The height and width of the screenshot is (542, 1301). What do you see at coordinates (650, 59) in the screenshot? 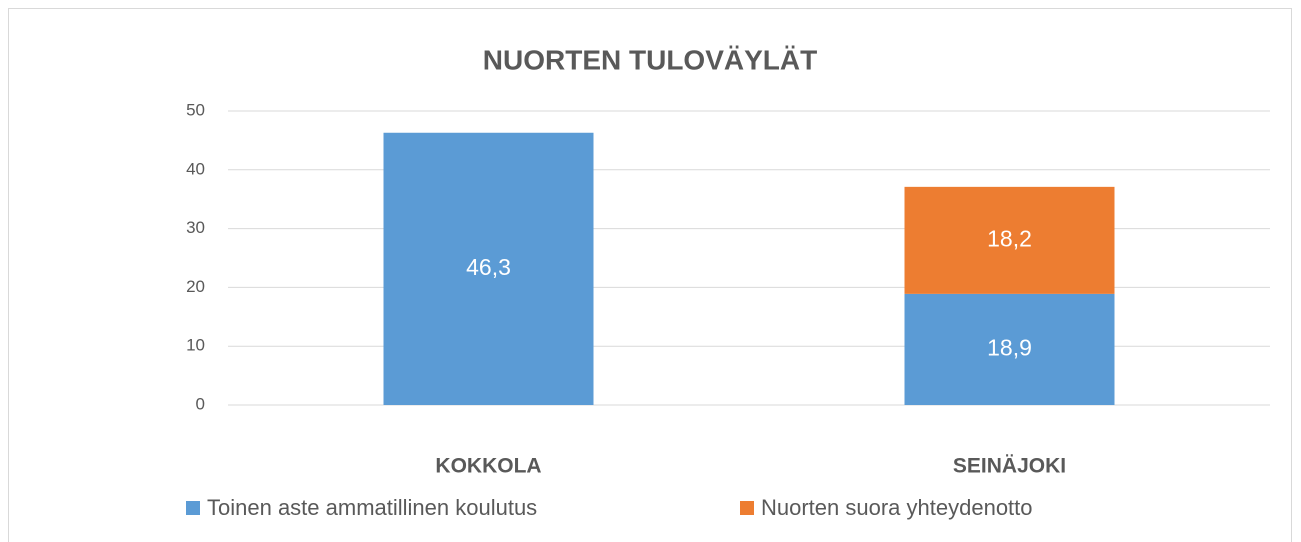
I see `chart-title: NUORTEN TULOVÄYLÄT` at bounding box center [650, 59].